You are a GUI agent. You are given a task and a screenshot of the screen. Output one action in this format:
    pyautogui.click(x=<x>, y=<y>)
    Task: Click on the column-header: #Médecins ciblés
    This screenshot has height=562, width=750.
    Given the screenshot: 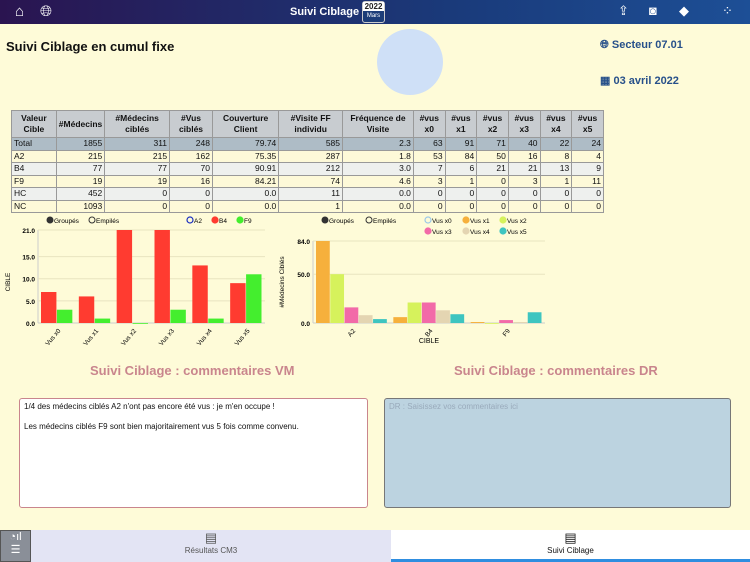 What is the action you would take?
    pyautogui.click(x=137, y=124)
    